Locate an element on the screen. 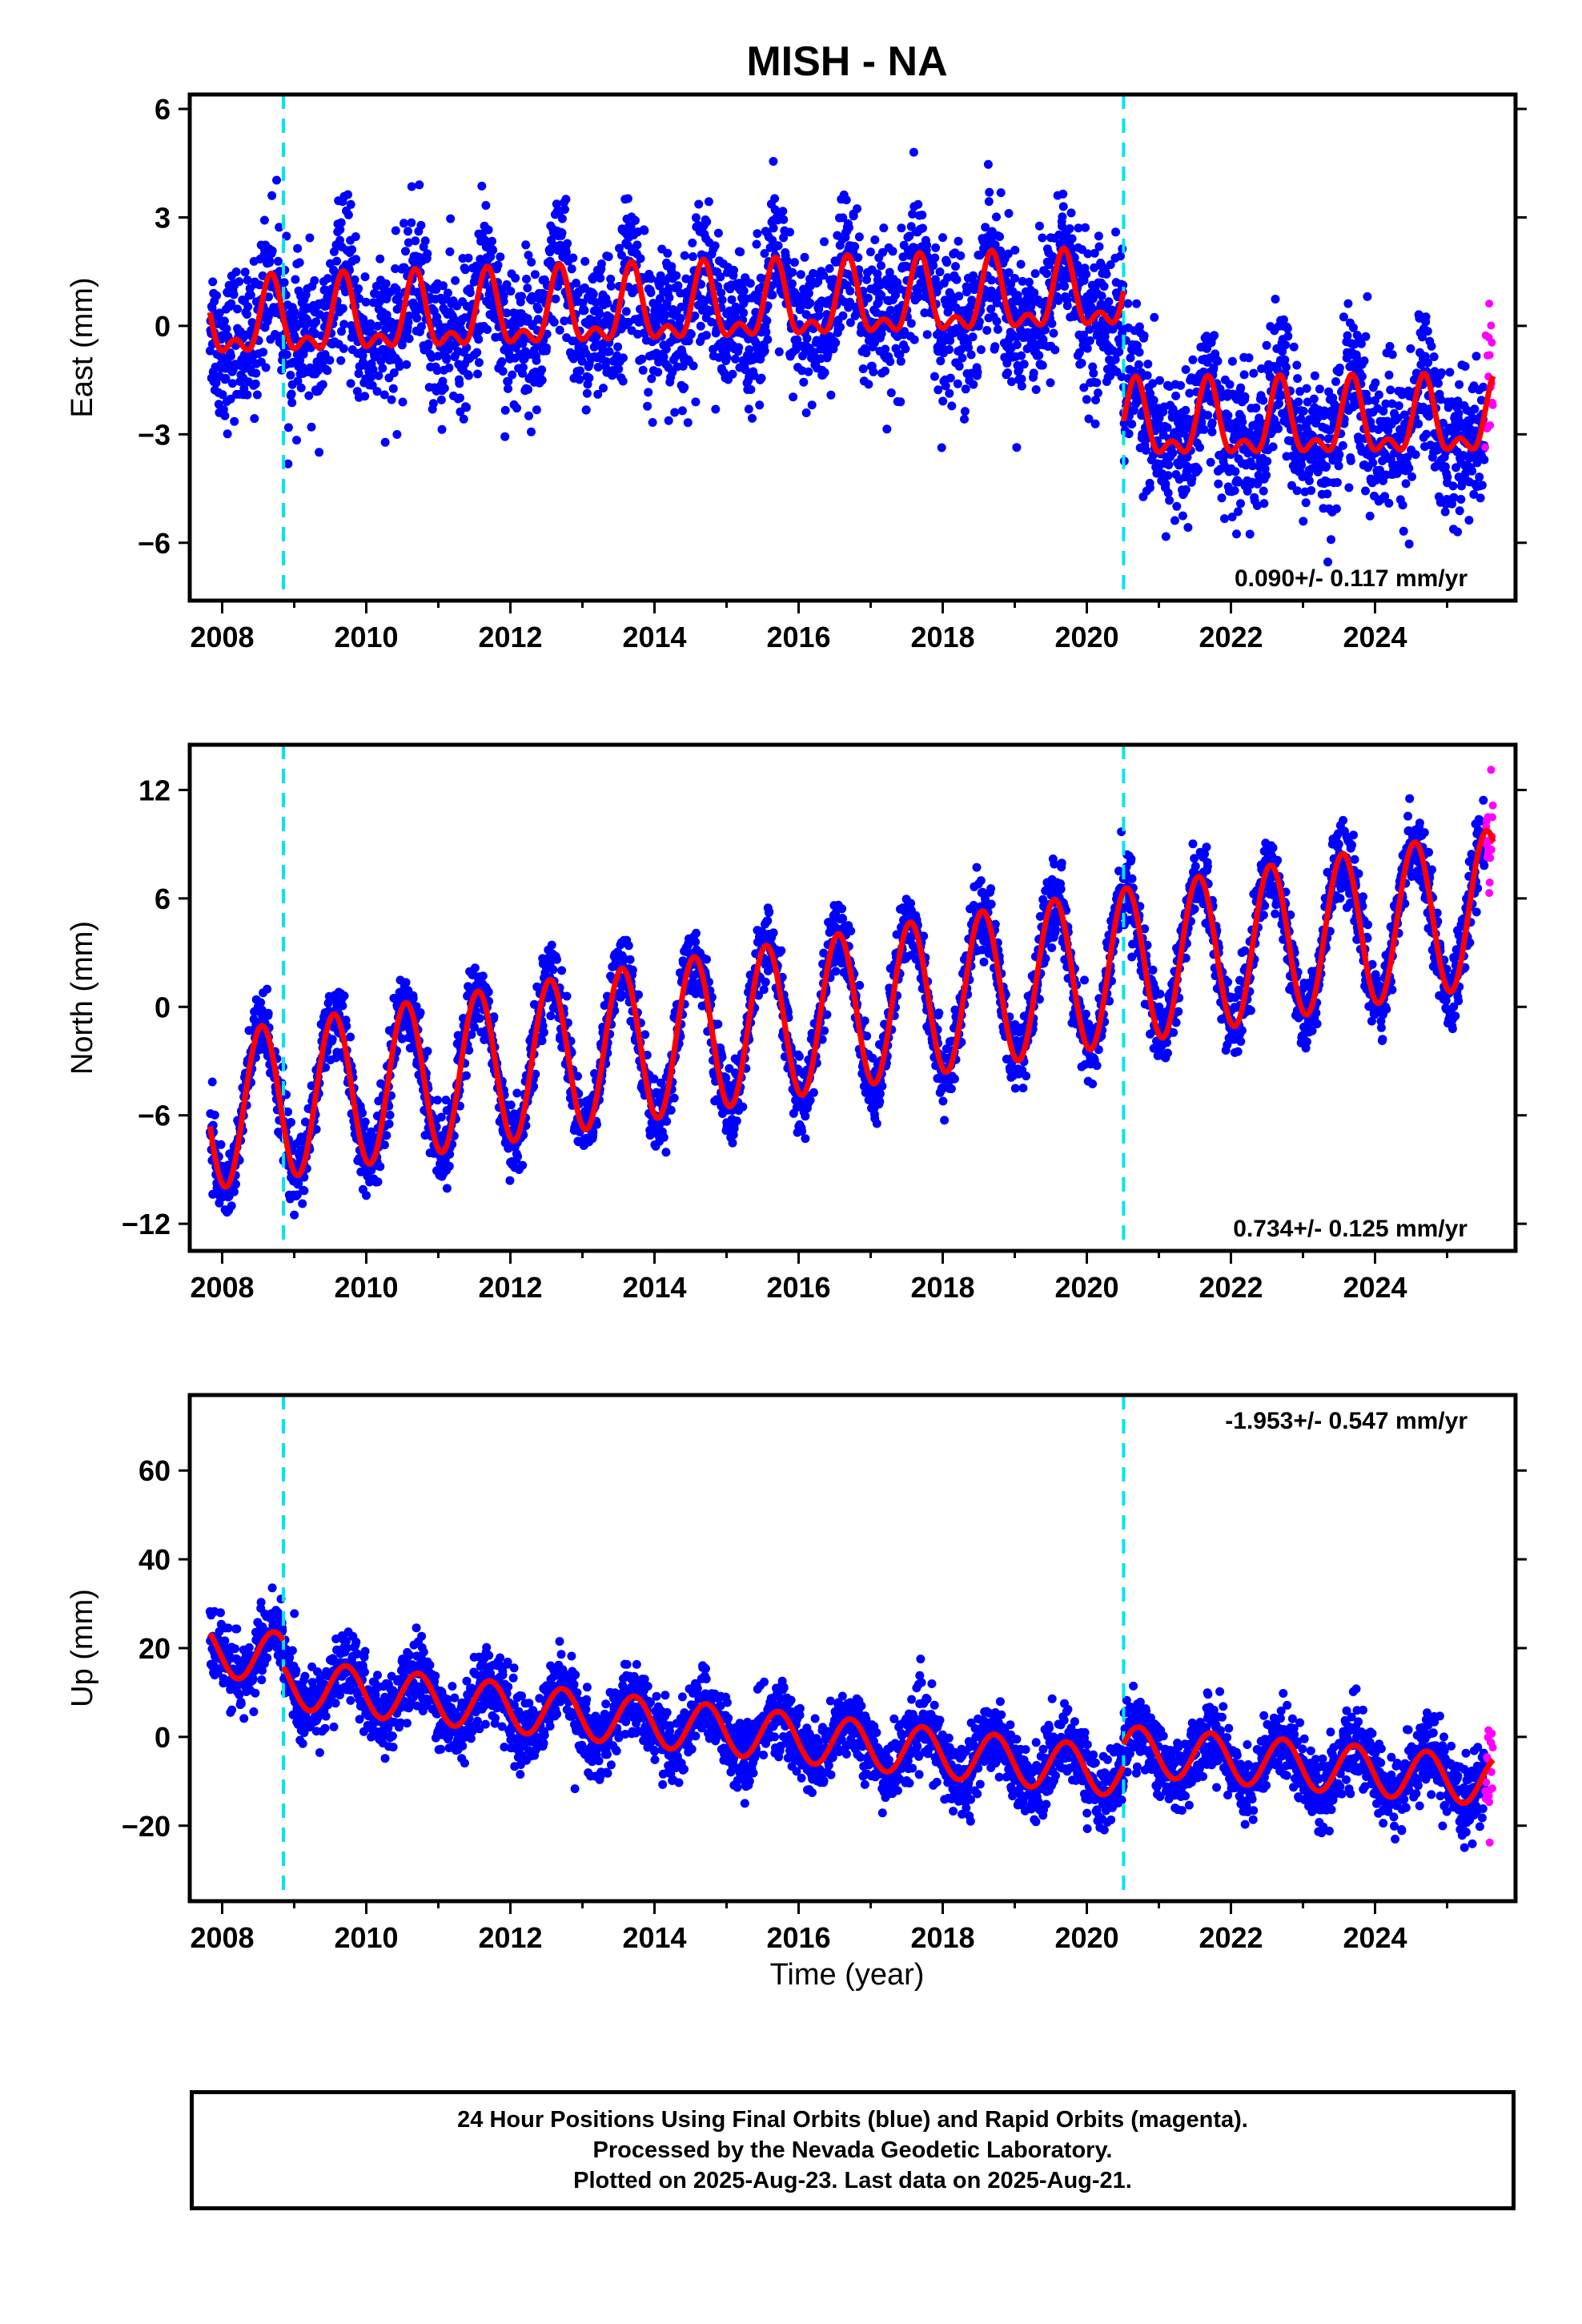 The height and width of the screenshot is (2324, 1582). rate-annotation: 0.090+/- 0.117 mm/yr is located at coordinates (1352, 578).